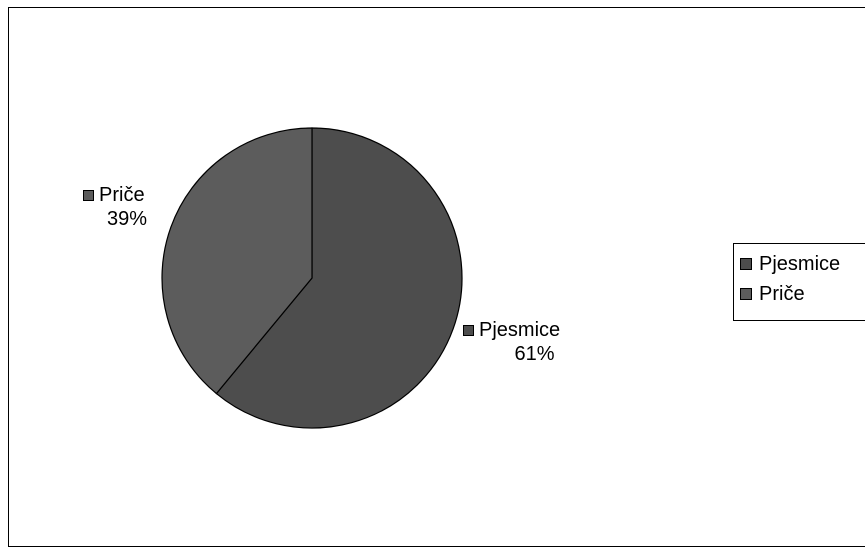 The width and height of the screenshot is (865, 547). I want to click on legend-item-price: Priče, so click(802, 294).